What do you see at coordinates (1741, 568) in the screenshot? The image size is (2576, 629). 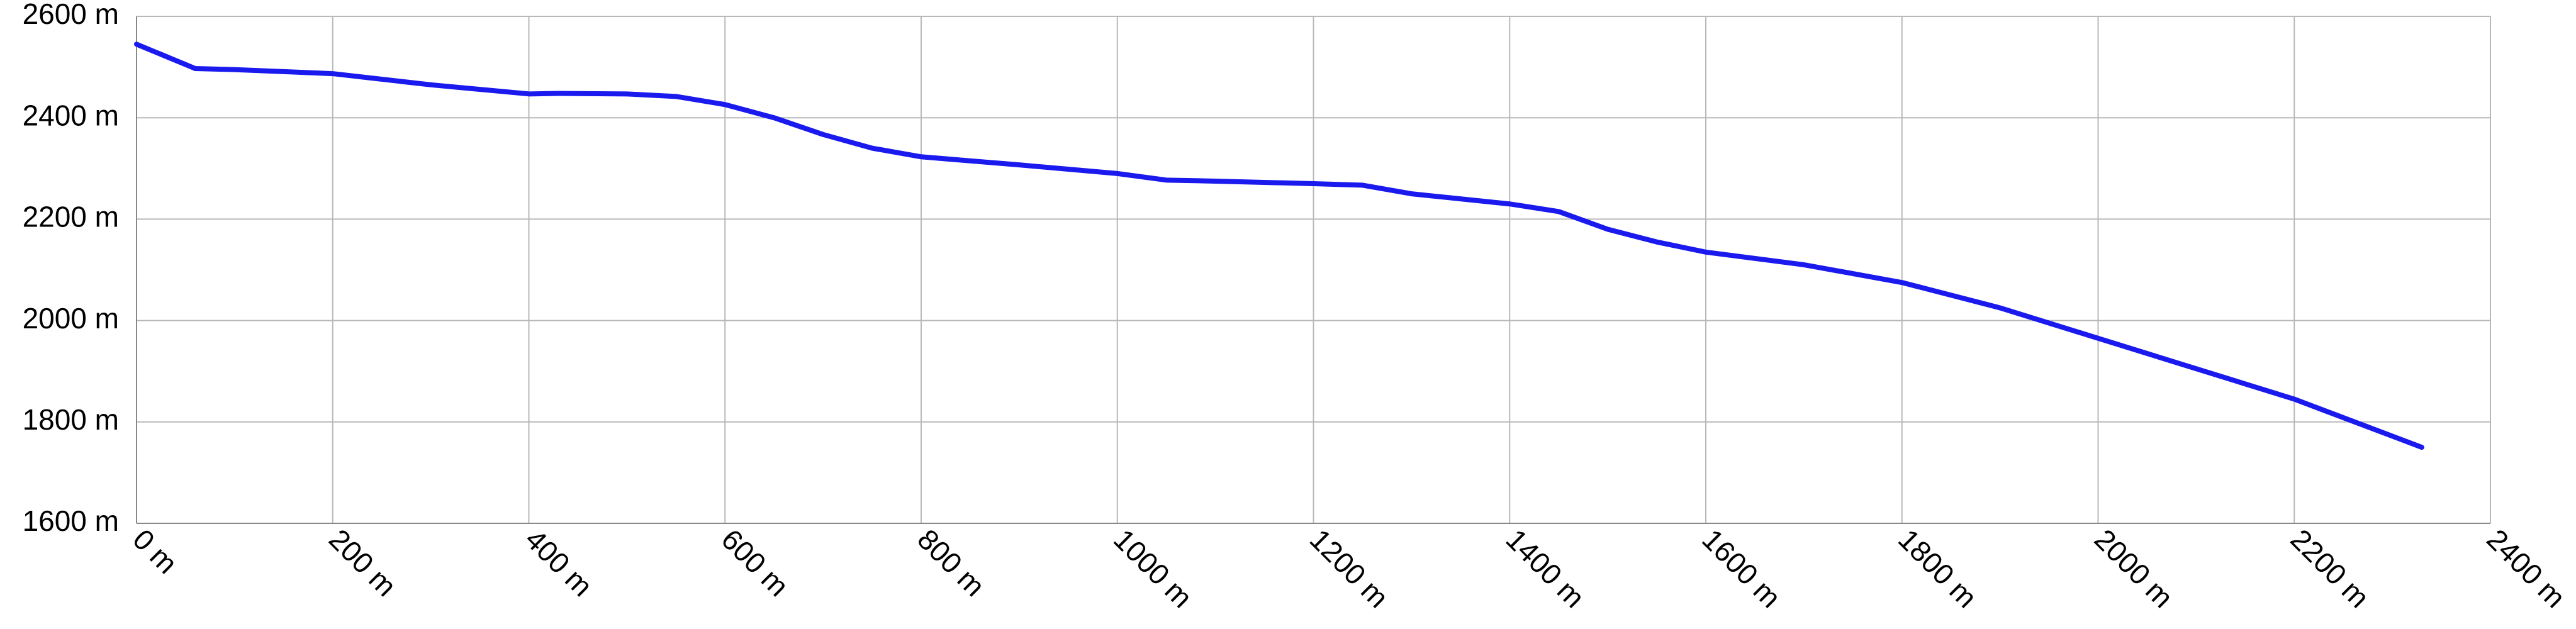 I see `x-tick-label: 1600 m` at bounding box center [1741, 568].